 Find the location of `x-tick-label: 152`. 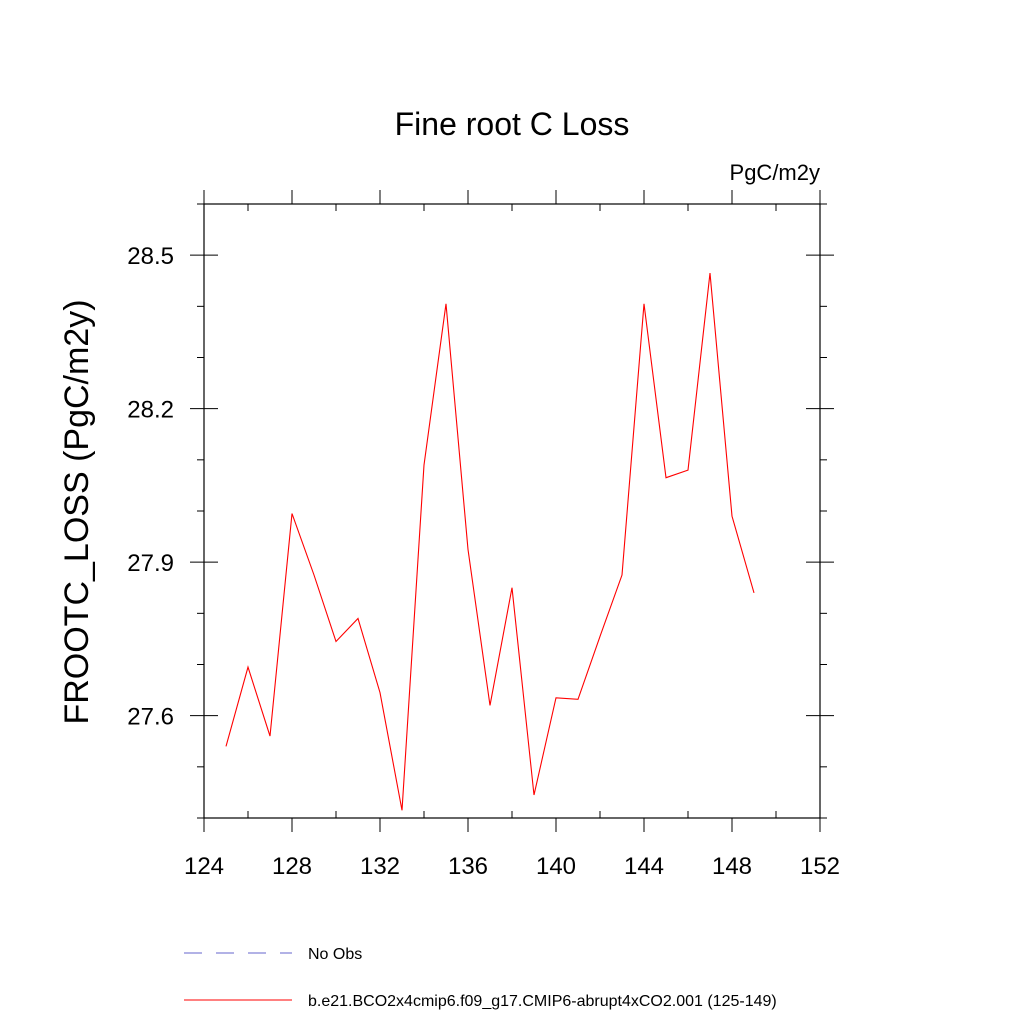

x-tick-label: 152 is located at coordinates (820, 866).